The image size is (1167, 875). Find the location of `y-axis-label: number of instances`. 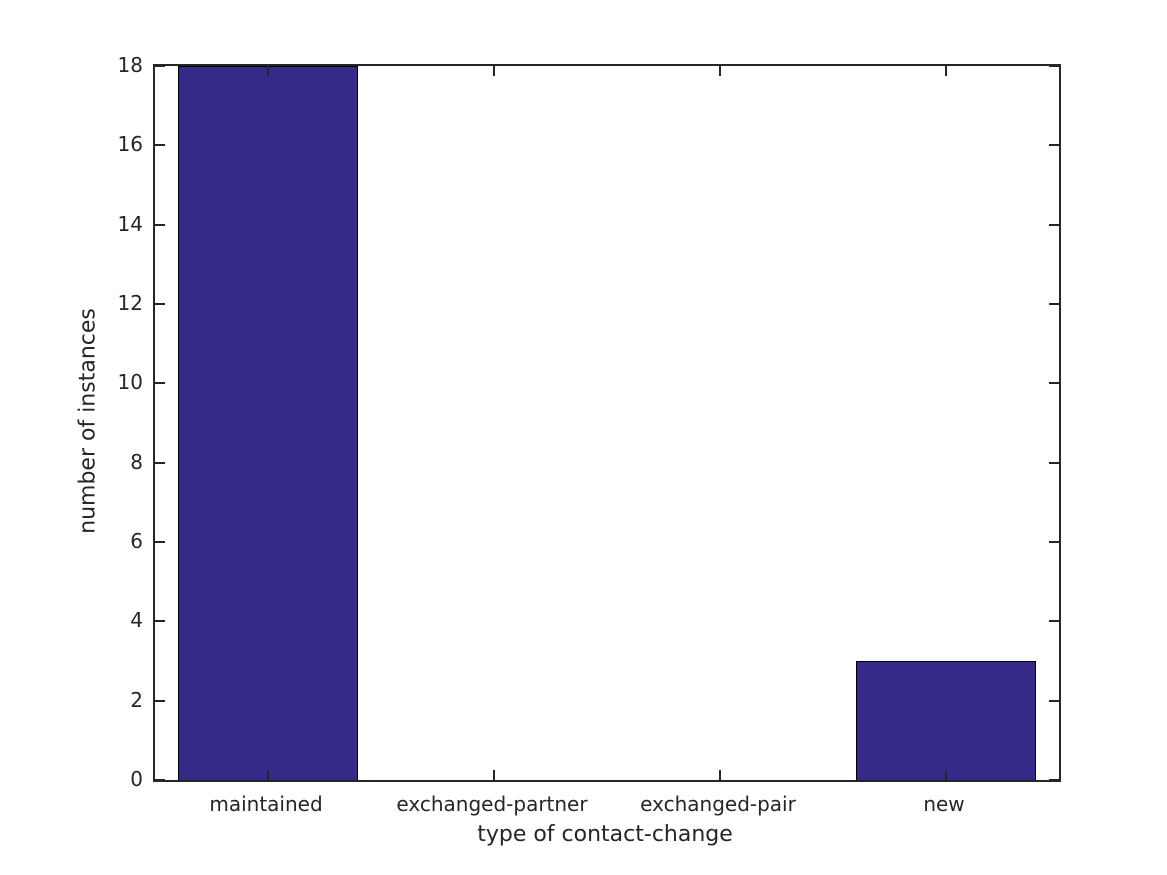

y-axis-label: number of instances is located at coordinates (88, 421).